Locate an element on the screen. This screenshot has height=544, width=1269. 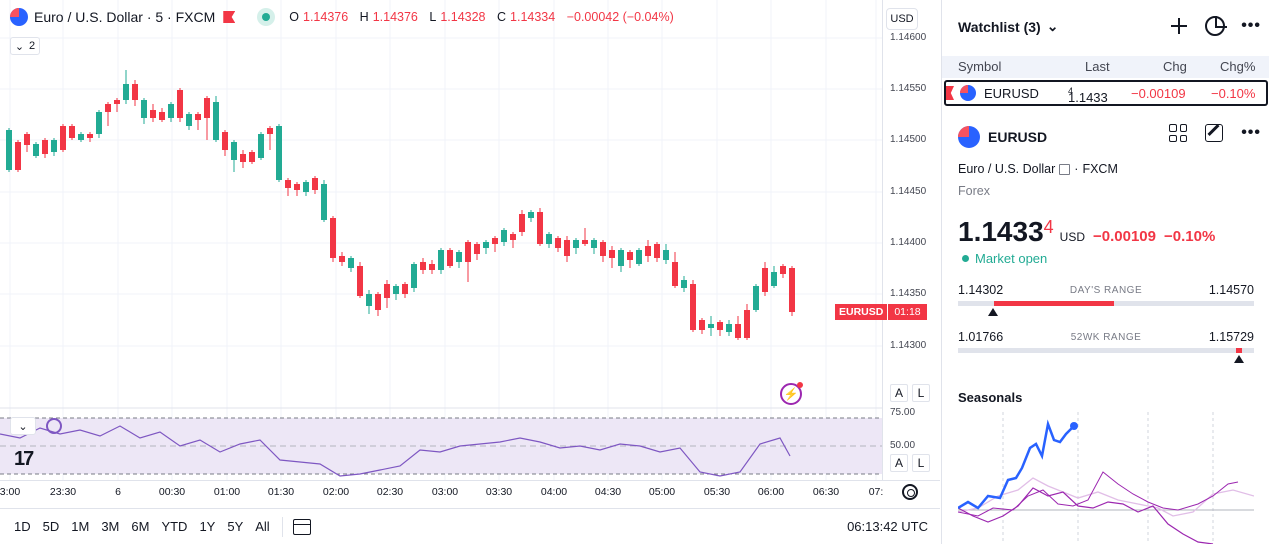
watchlist-chg-pct: −0.10% is located at coordinates (1233, 93).